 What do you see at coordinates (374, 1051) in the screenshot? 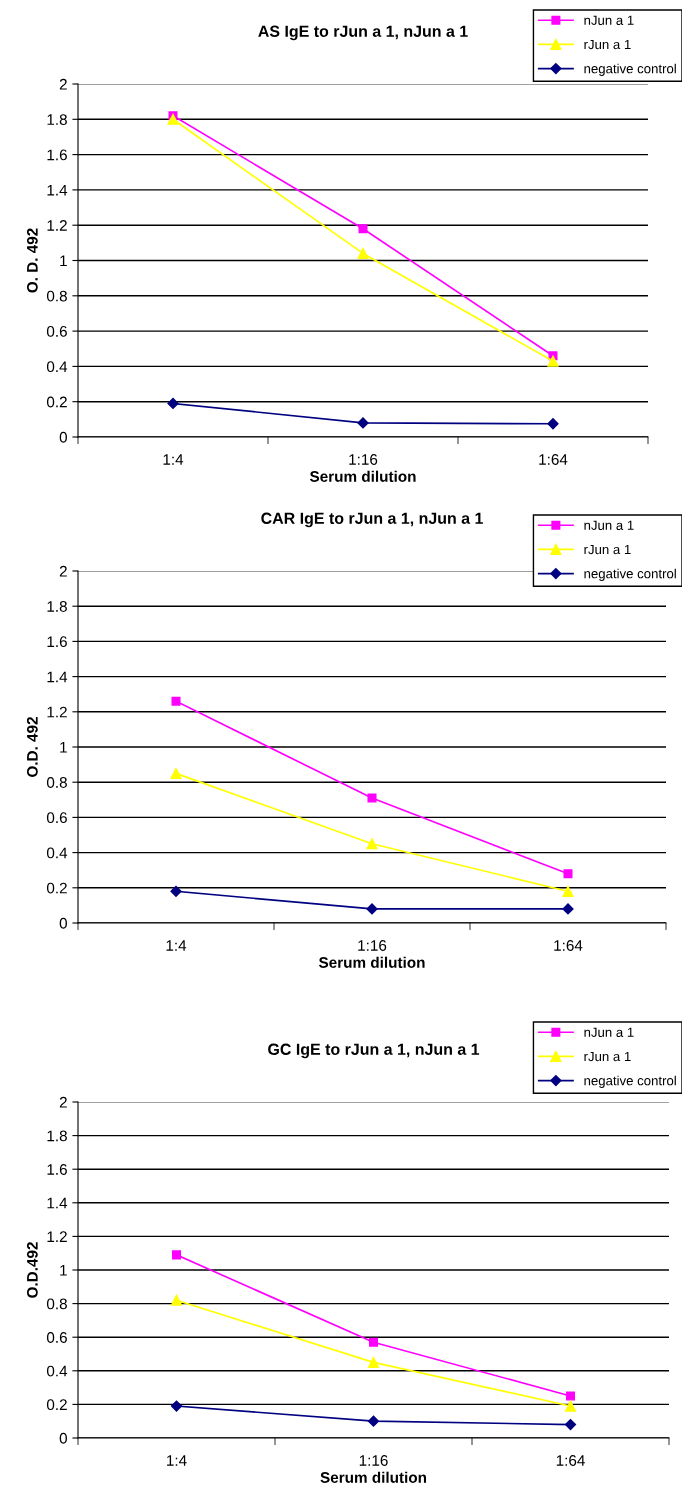
I see `chart-title: GC IgE to rJun a 1, nJun a 1` at bounding box center [374, 1051].